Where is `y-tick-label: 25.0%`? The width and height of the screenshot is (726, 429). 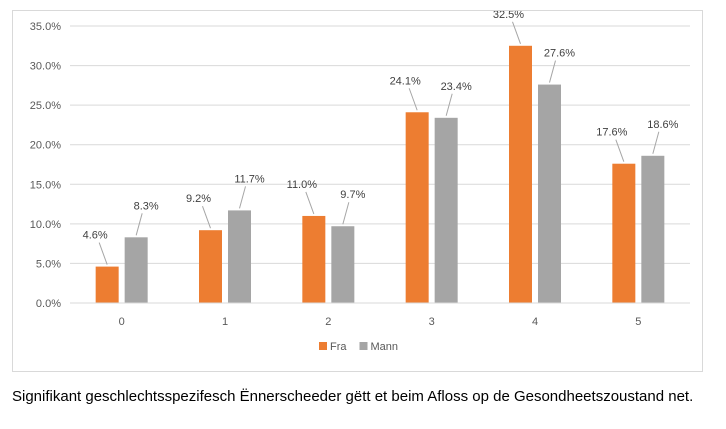
y-tick-label: 25.0% is located at coordinates (45, 106).